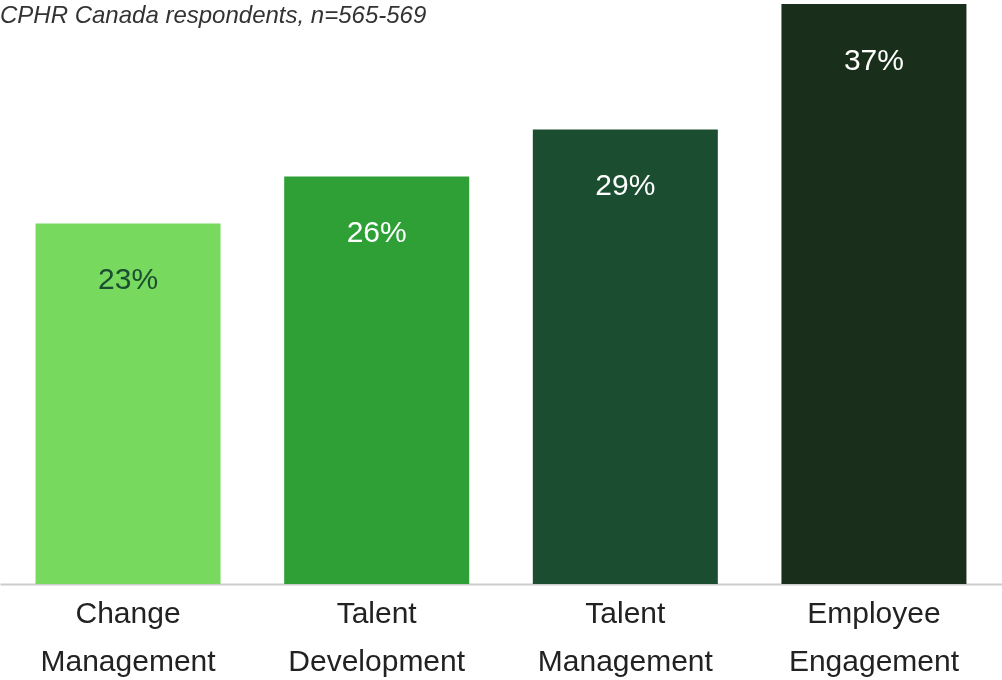 This screenshot has height=680, width=1002. What do you see at coordinates (377, 636) in the screenshot?
I see `x-tick-label: Talent Development` at bounding box center [377, 636].